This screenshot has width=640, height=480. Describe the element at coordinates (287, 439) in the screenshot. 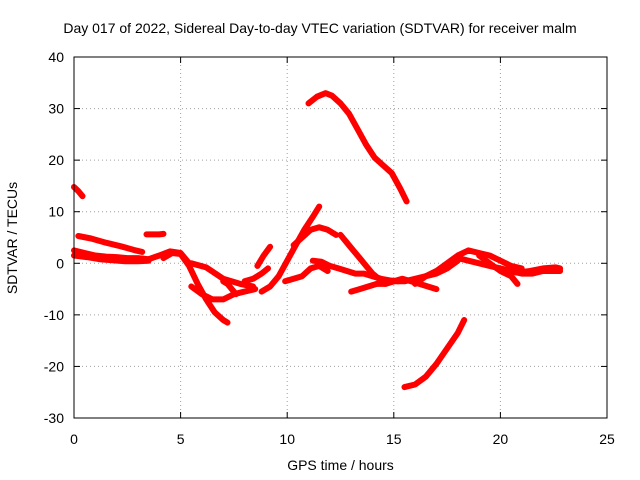

I see `x-tick-label: 10` at that location.